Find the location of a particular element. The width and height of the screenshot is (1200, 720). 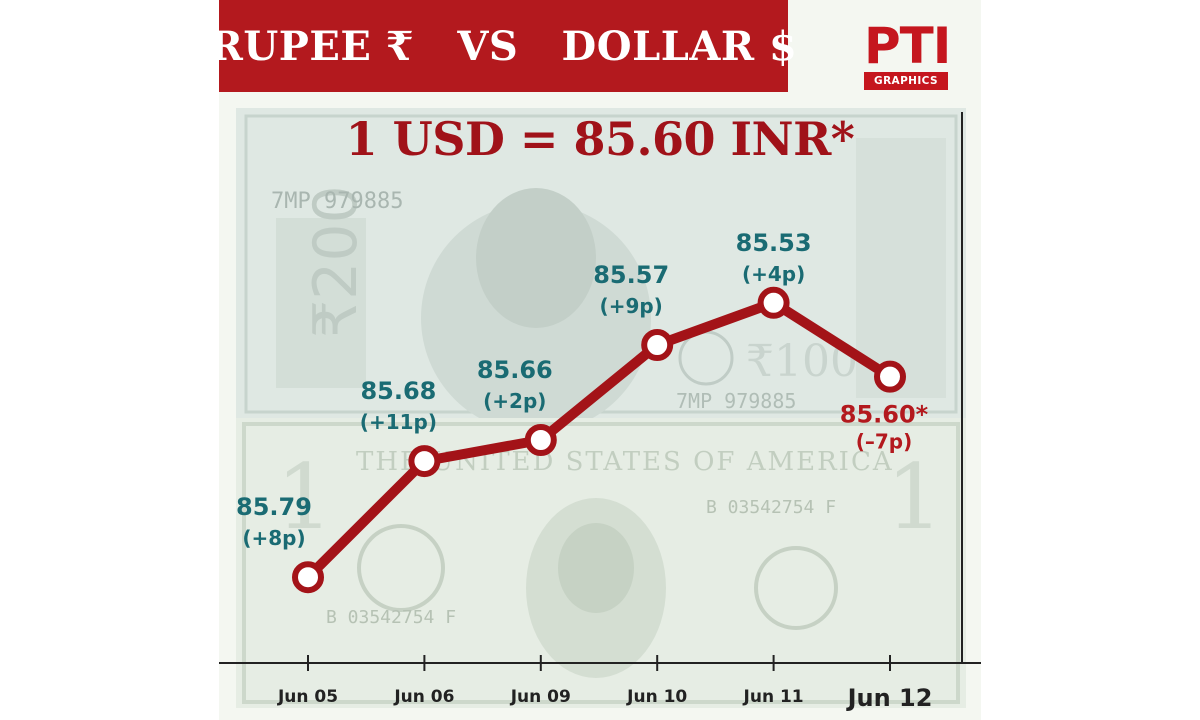

data-label-change: (+9p) is located at coordinates (631, 306).